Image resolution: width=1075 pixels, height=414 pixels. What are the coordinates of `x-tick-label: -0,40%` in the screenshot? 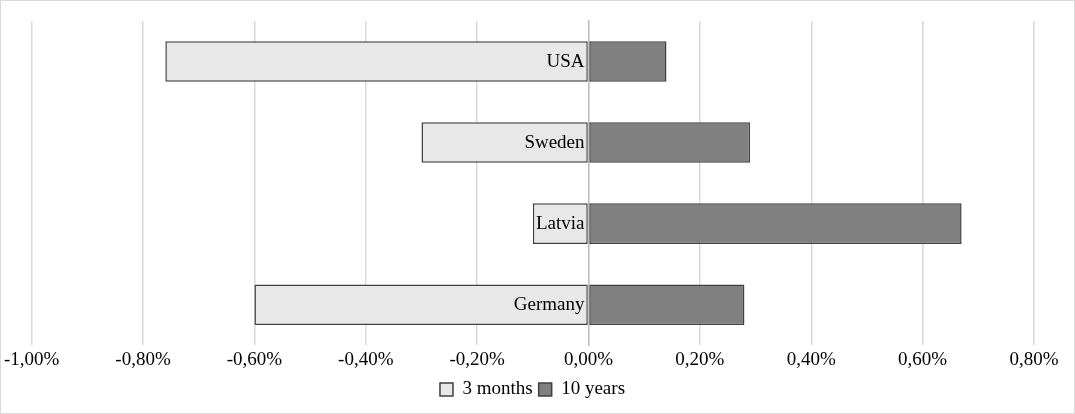 It's located at (366, 358).